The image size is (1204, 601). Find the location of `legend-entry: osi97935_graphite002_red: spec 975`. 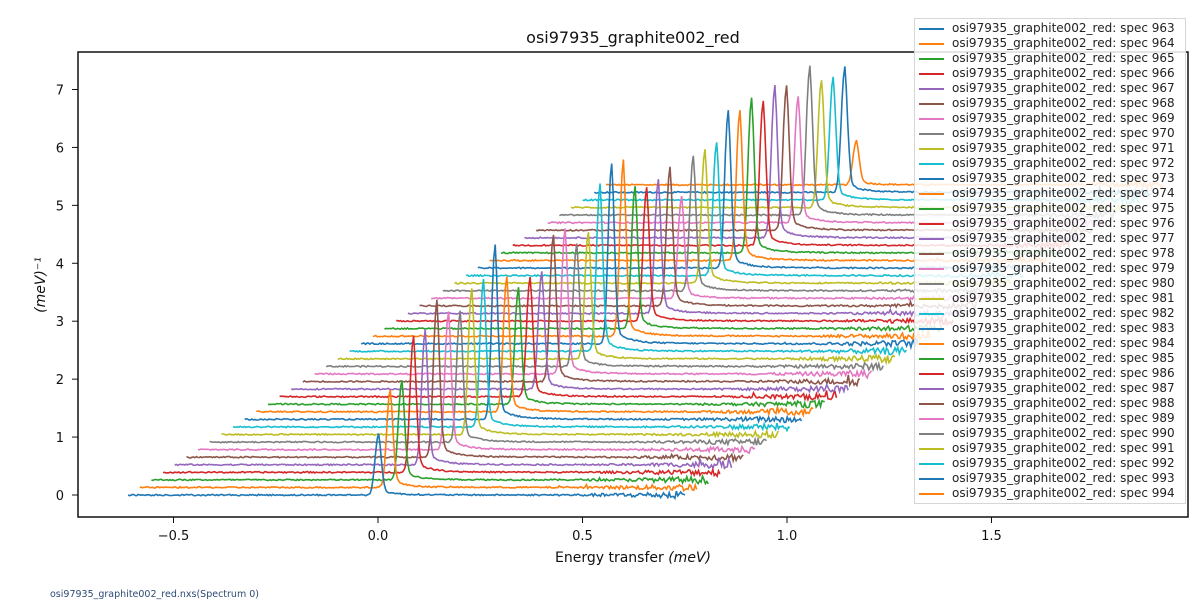

legend-entry: osi97935_graphite002_red: spec 975 is located at coordinates (1047, 208).